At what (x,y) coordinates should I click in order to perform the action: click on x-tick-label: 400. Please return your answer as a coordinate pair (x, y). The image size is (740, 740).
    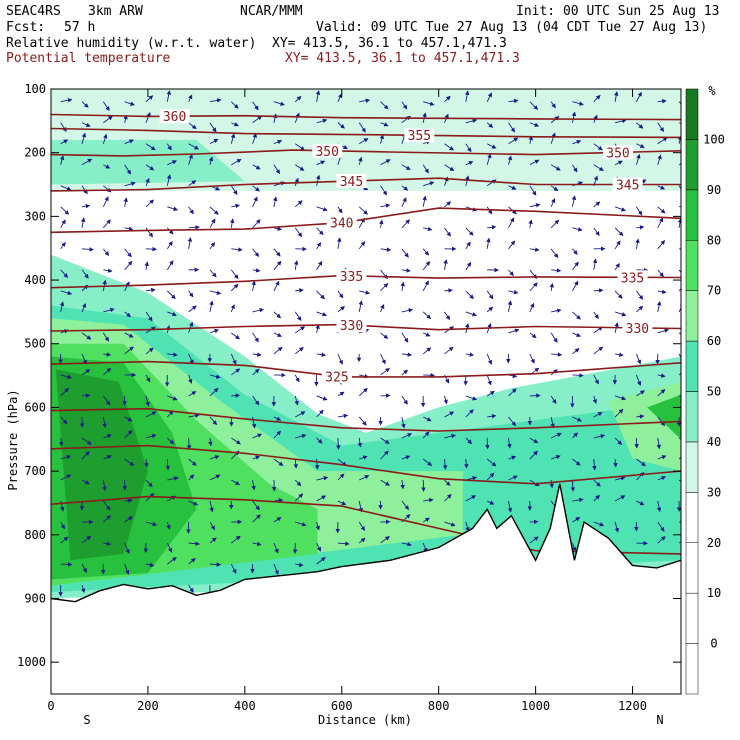
    Looking at the image, I should click on (245, 706).